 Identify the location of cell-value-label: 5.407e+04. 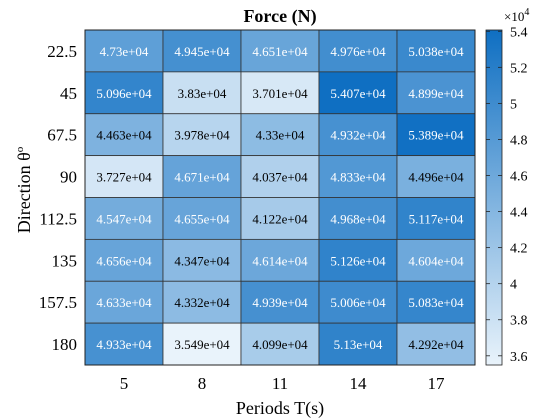
(358, 93).